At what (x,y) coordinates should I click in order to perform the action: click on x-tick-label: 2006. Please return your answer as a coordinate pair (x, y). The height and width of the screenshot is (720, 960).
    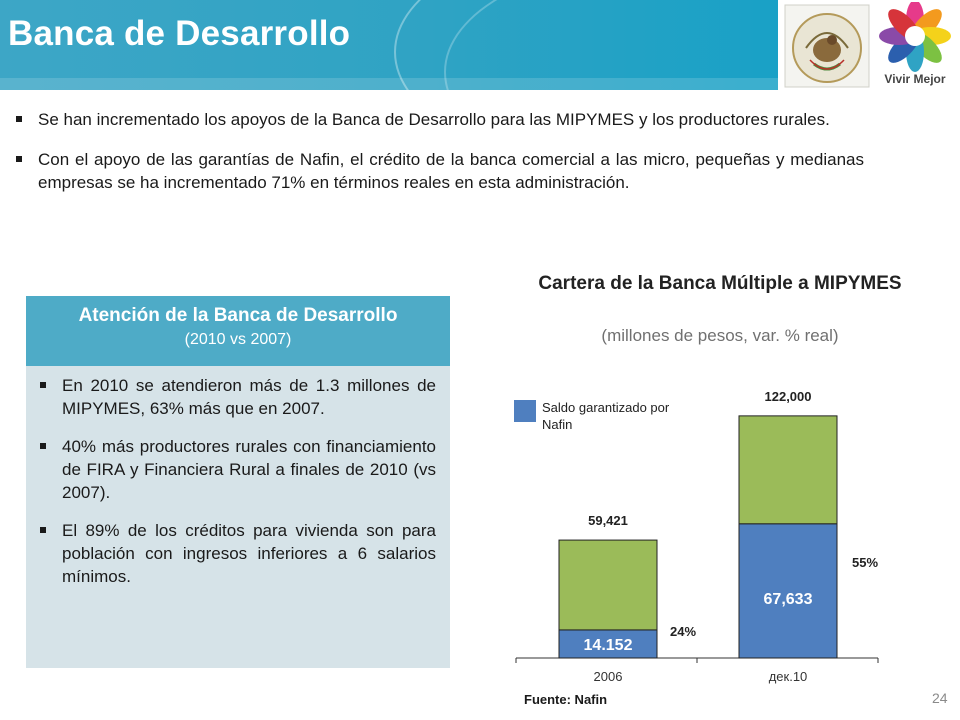
    Looking at the image, I should click on (608, 676).